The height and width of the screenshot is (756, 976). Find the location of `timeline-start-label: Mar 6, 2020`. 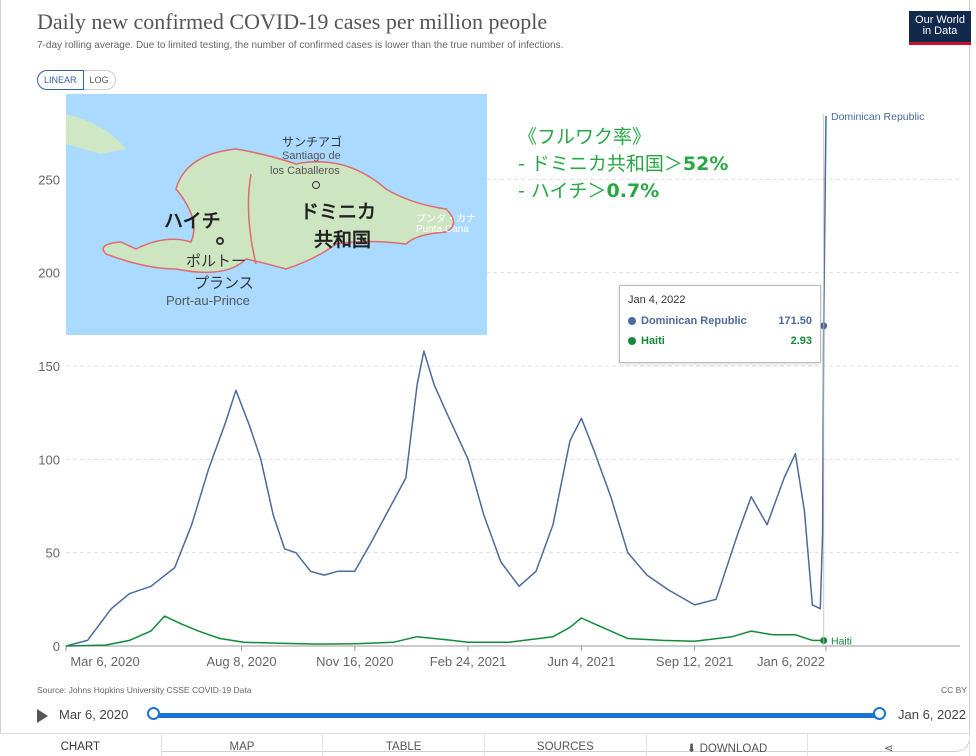

timeline-start-label: Mar 6, 2020 is located at coordinates (94, 714).